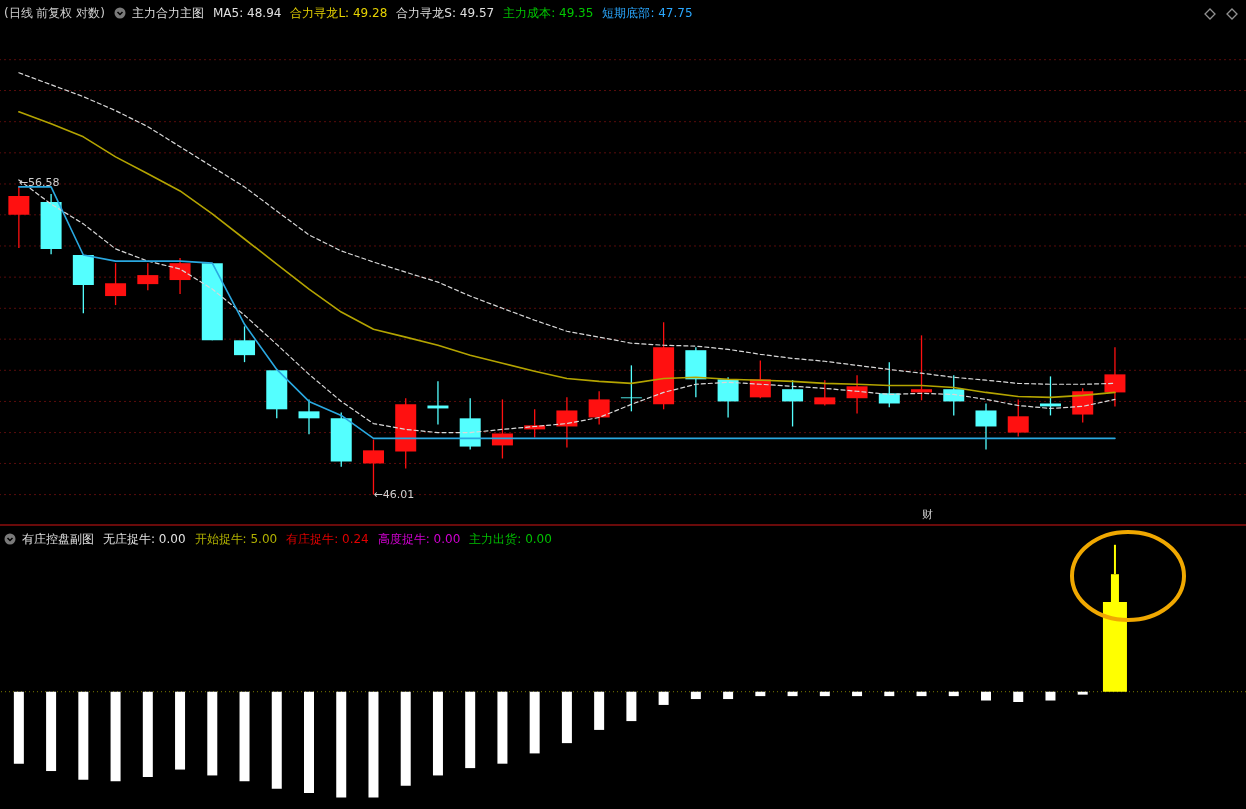 Image resolution: width=1246 pixels, height=809 pixels. I want to click on annotation: 开始捉牛: 5.00, so click(236, 539).